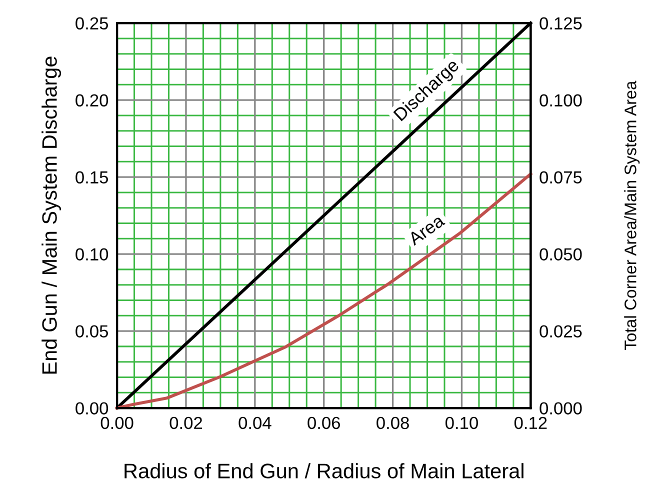  Describe the element at coordinates (561, 254) in the screenshot. I see `y2-tick-label: 0.050` at that location.